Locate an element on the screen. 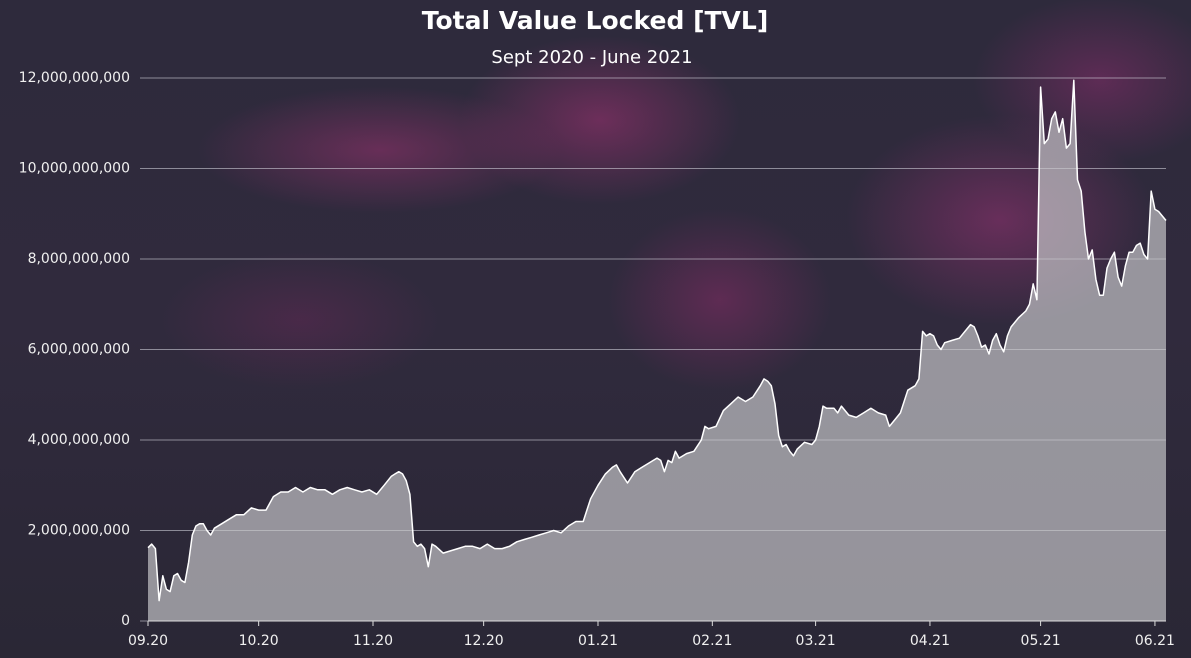 The width and height of the screenshot is (1191, 658). y-tick-label: 8,000,000,000 is located at coordinates (79, 259).